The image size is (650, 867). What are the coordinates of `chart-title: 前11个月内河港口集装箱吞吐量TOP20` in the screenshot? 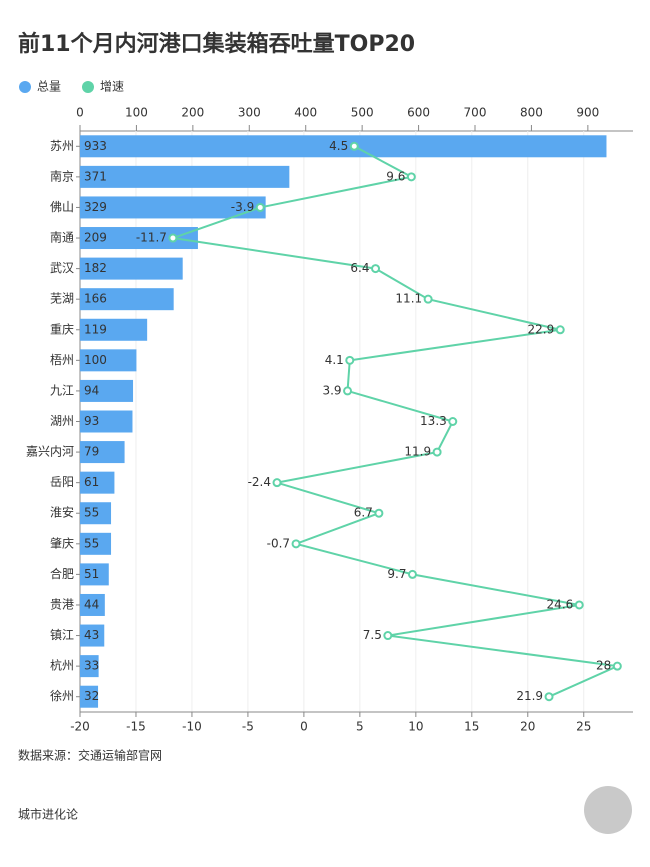 It's located at (216, 44).